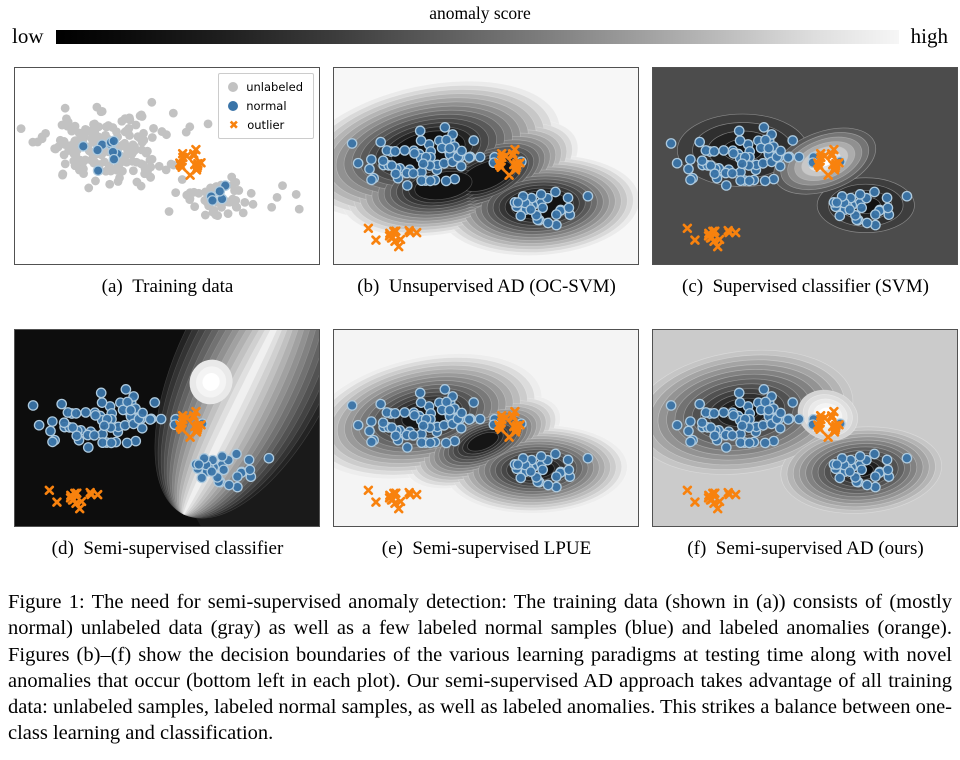  I want to click on subcaption-d: (d) Semi-supervised classifier, so click(167, 549).